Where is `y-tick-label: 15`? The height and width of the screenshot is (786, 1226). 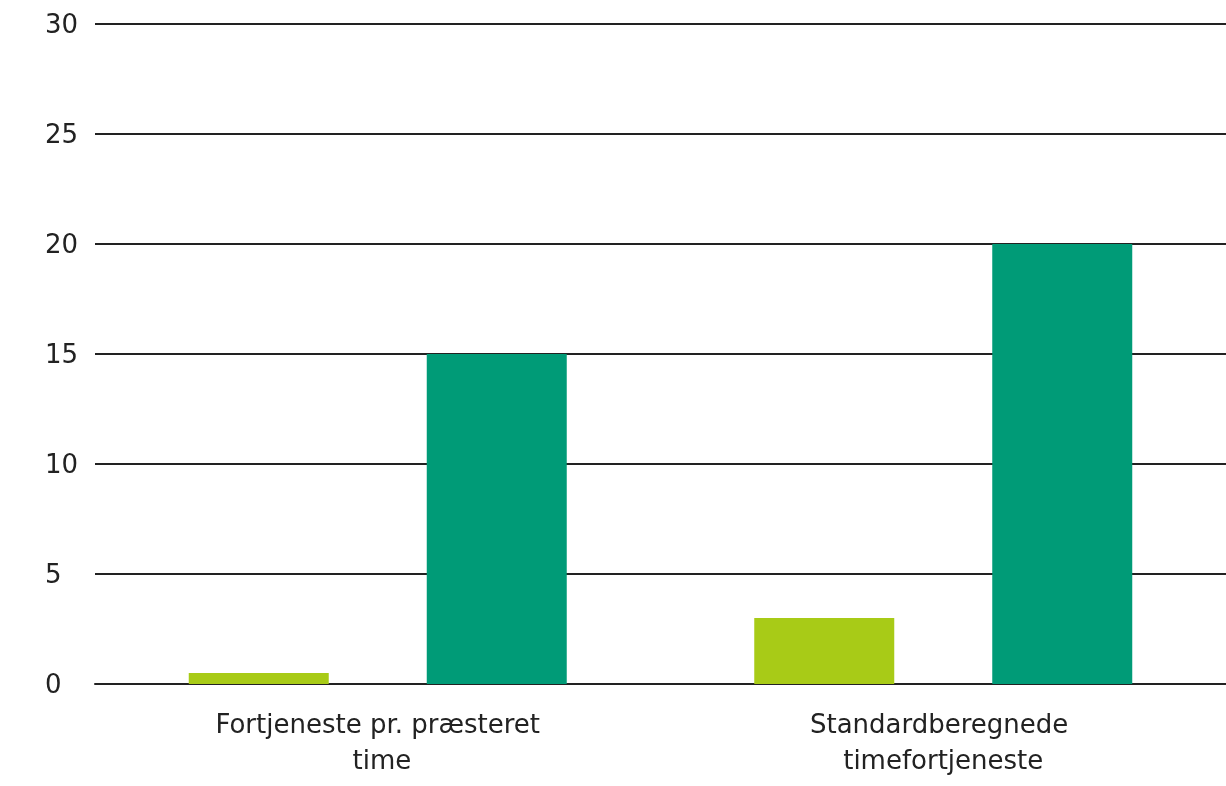
y-tick-label: 15 is located at coordinates (62, 354).